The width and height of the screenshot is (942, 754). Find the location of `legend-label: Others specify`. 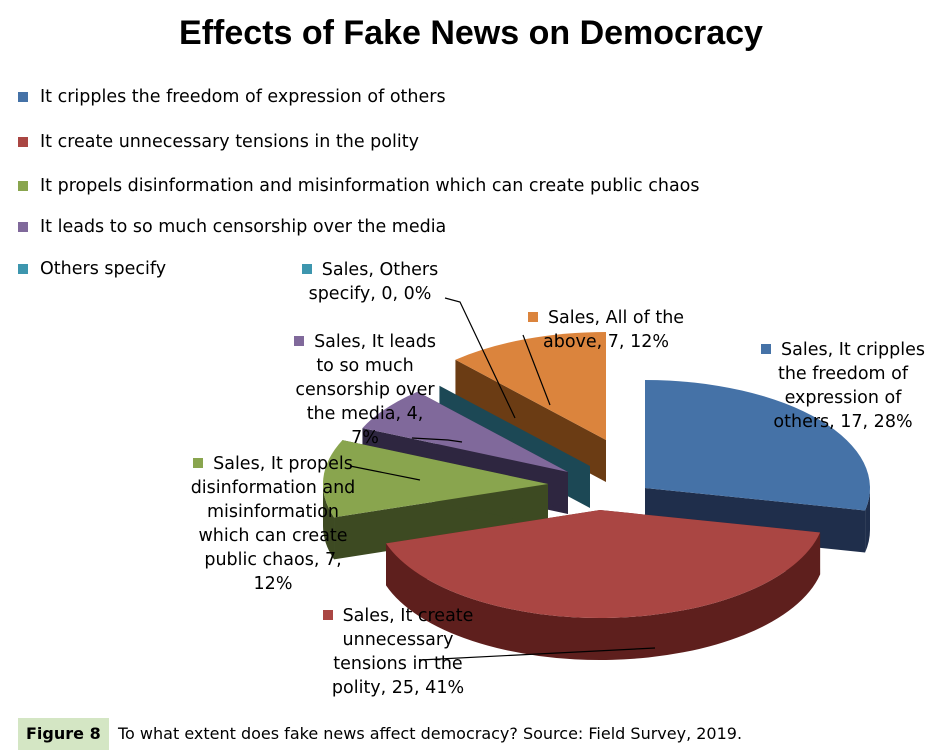

legend-label: Others specify is located at coordinates (103, 269).